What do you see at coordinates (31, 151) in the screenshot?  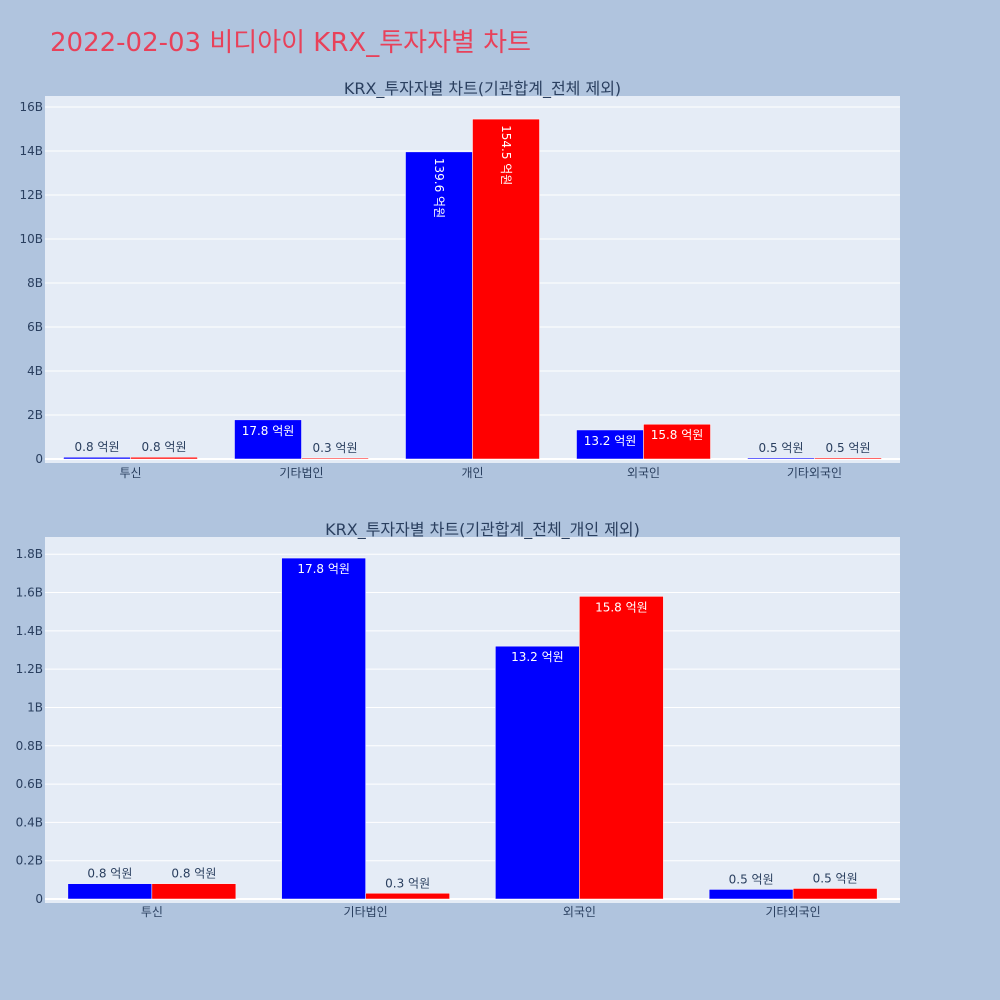 I see `chart-1-y-tick-label: 14B` at bounding box center [31, 151].